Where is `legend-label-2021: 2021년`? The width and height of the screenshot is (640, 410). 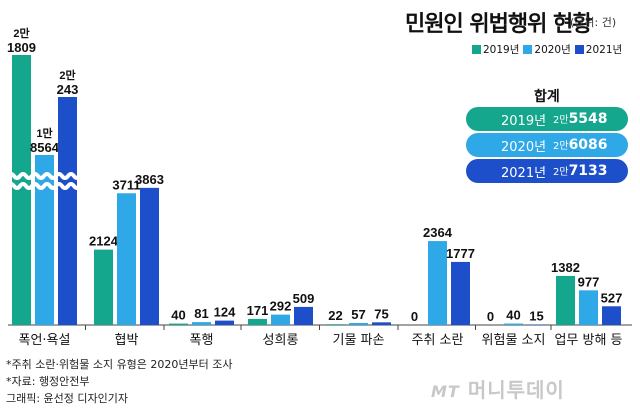 legend-label-2021: 2021년 is located at coordinates (604, 49).